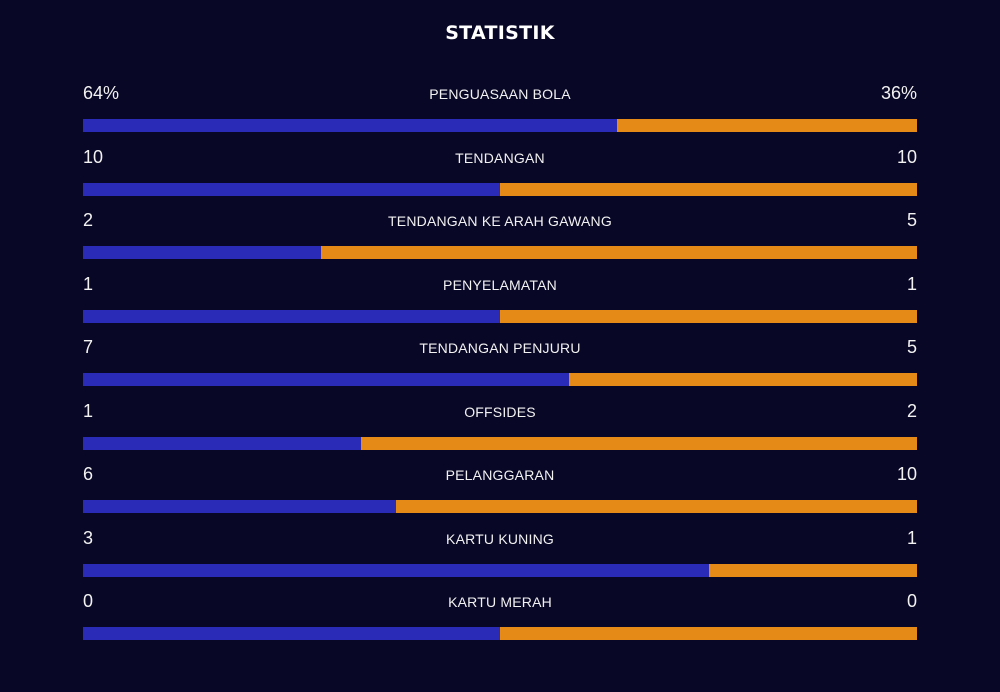  I want to click on away-value: 2, so click(911, 410).